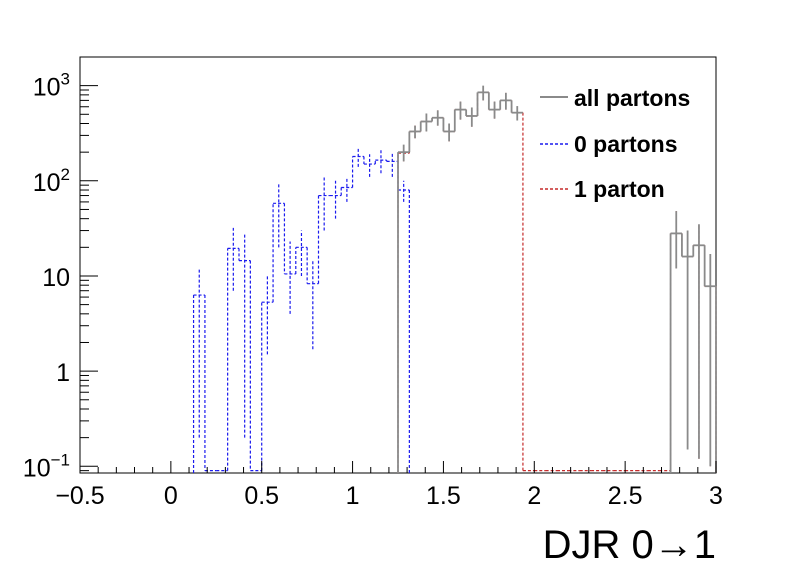 Image resolution: width=796 pixels, height=572 pixels. What do you see at coordinates (353, 496) in the screenshot?
I see `x-tick-label: 1` at bounding box center [353, 496].